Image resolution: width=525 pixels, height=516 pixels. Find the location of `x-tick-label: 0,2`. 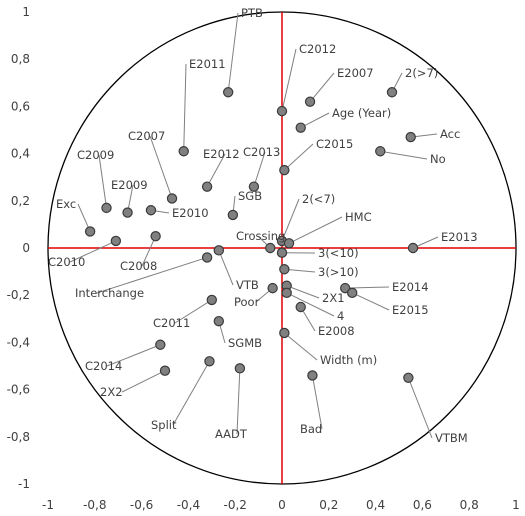

x-tick-label: 0,2 is located at coordinates (328, 505).